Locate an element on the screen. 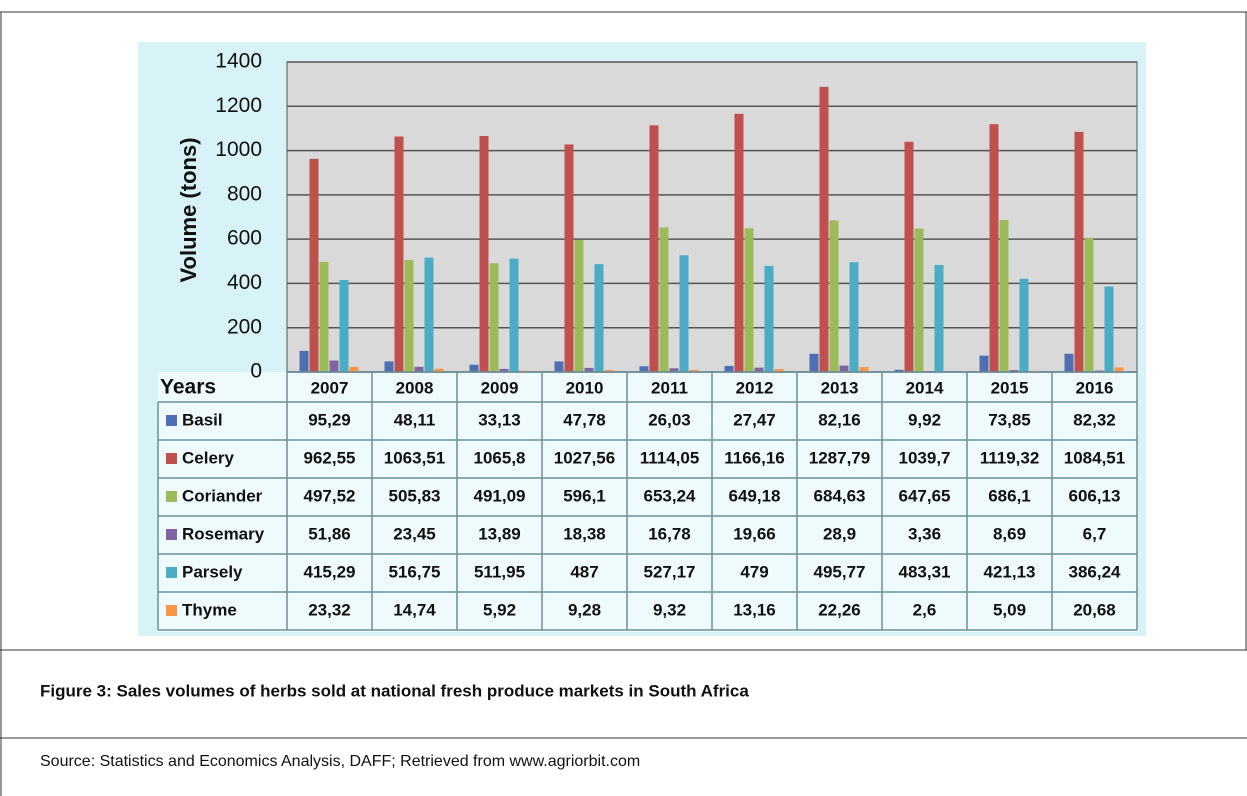 Image resolution: width=1247 pixels, height=796 pixels. table-cell: 95,29 is located at coordinates (329, 419).